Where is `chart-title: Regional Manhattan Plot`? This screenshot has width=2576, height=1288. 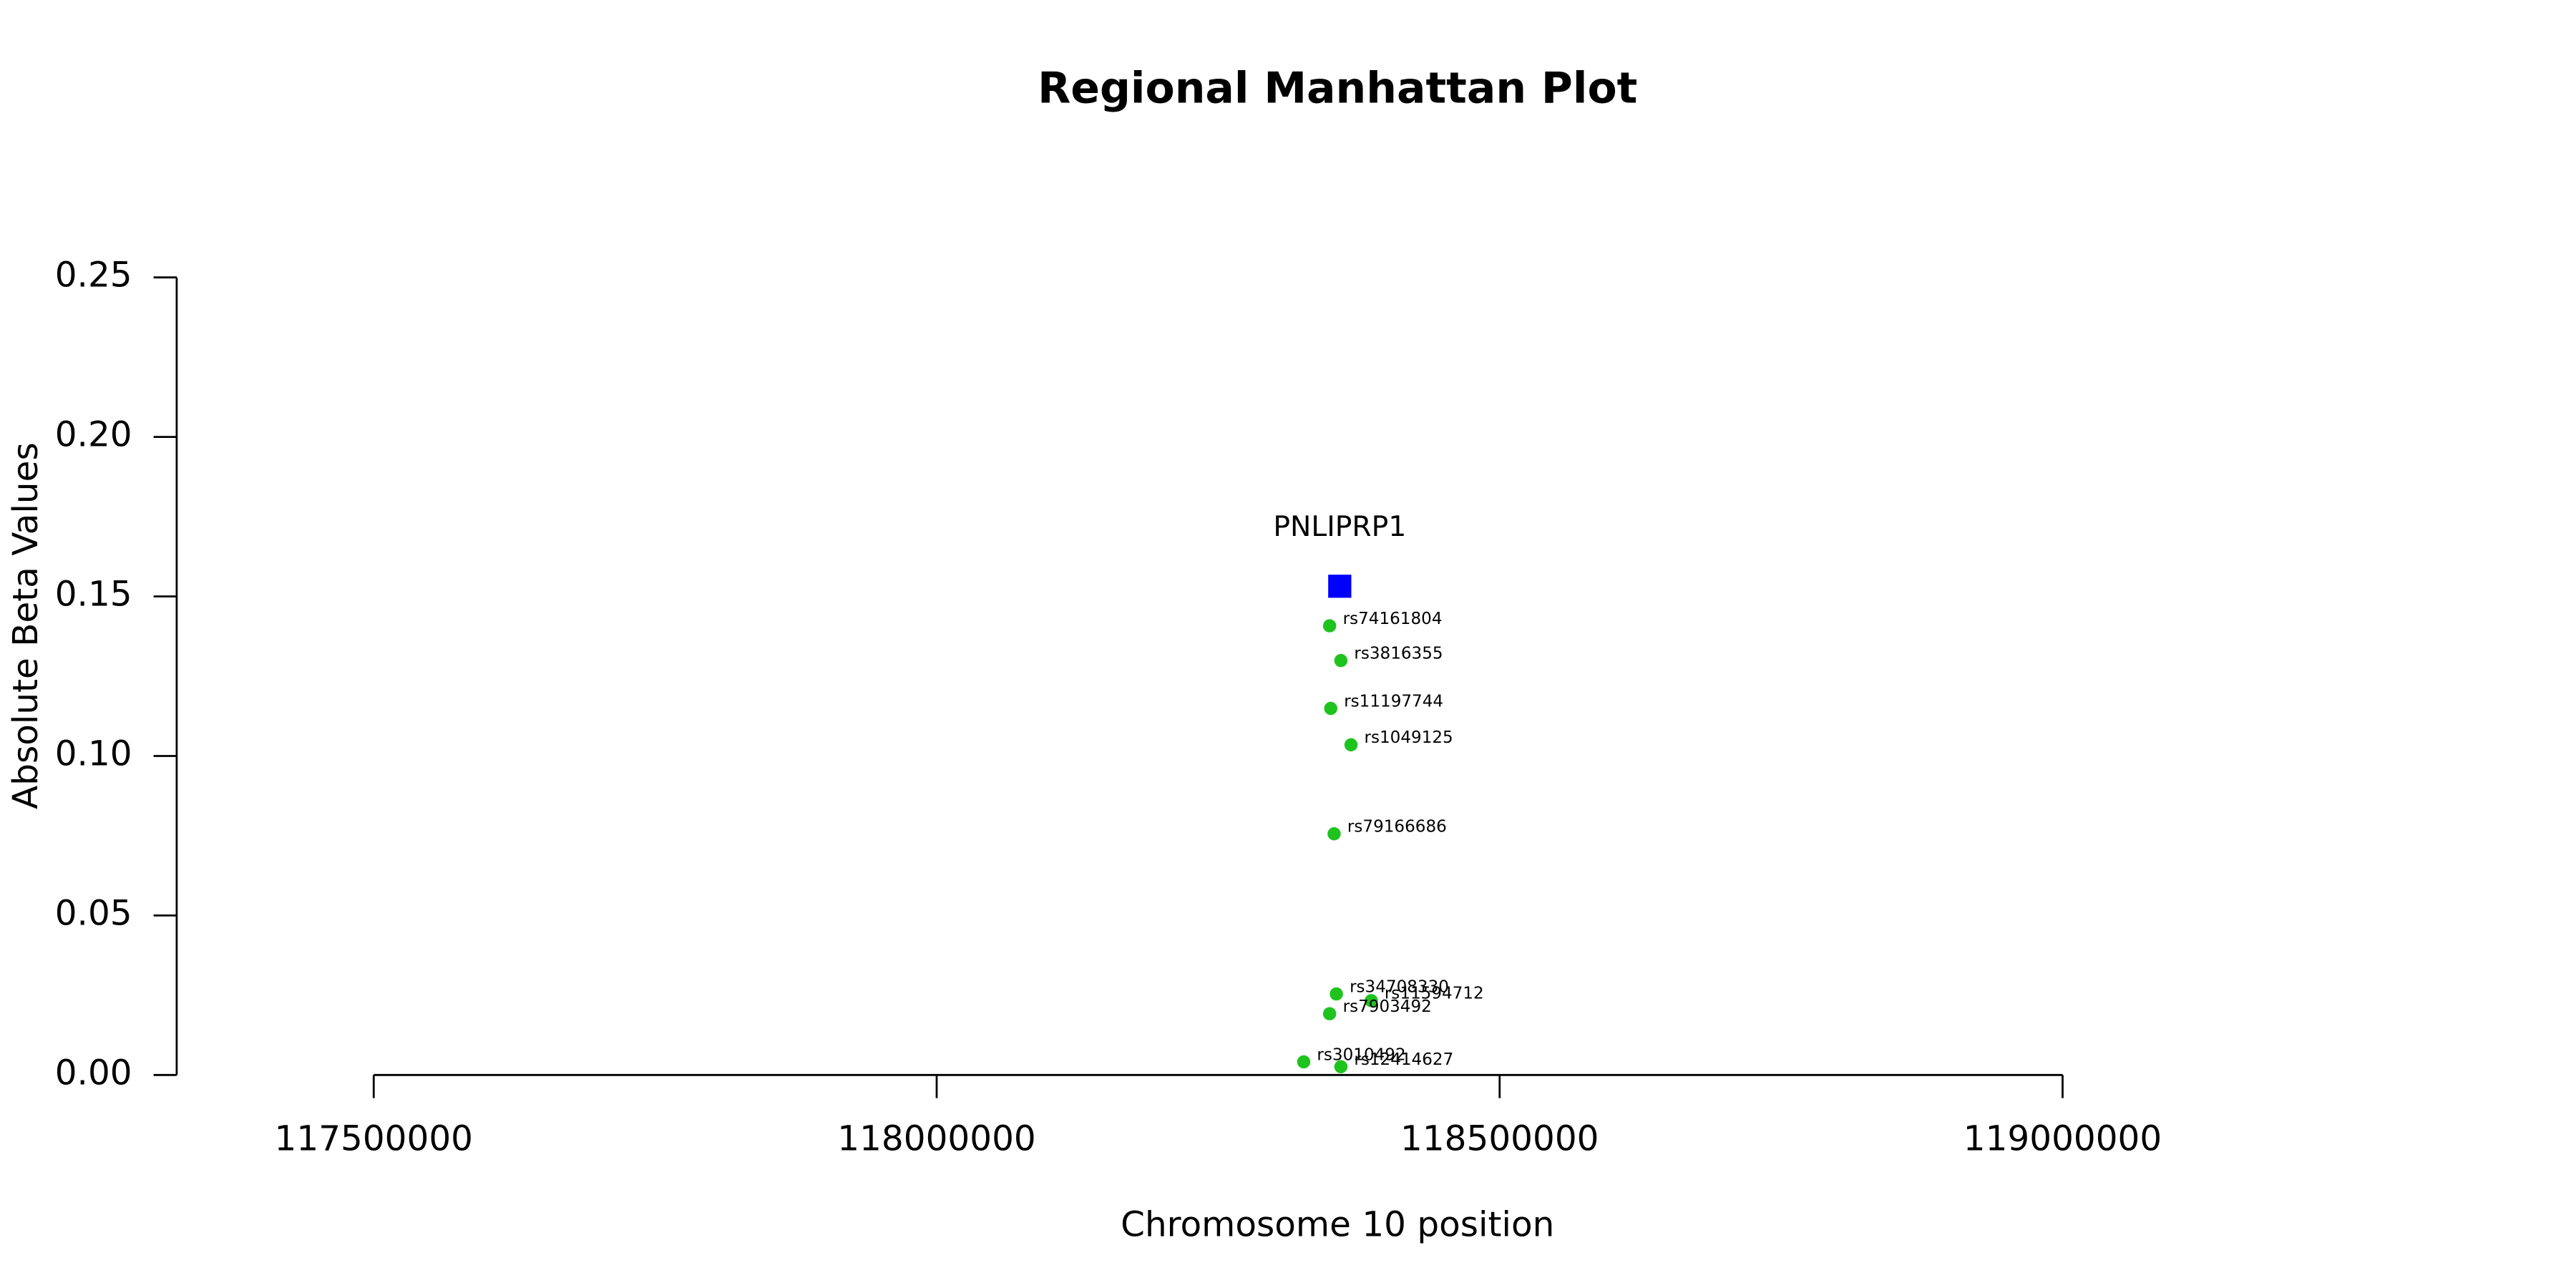
chart-title: Regional Manhattan Plot is located at coordinates (1337, 89).